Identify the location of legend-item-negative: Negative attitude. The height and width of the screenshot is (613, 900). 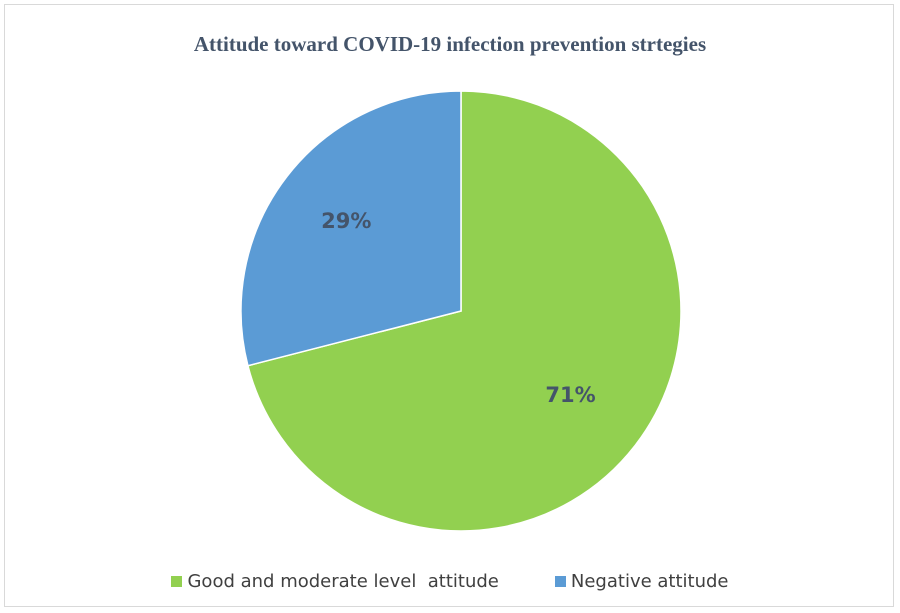
(641, 581).